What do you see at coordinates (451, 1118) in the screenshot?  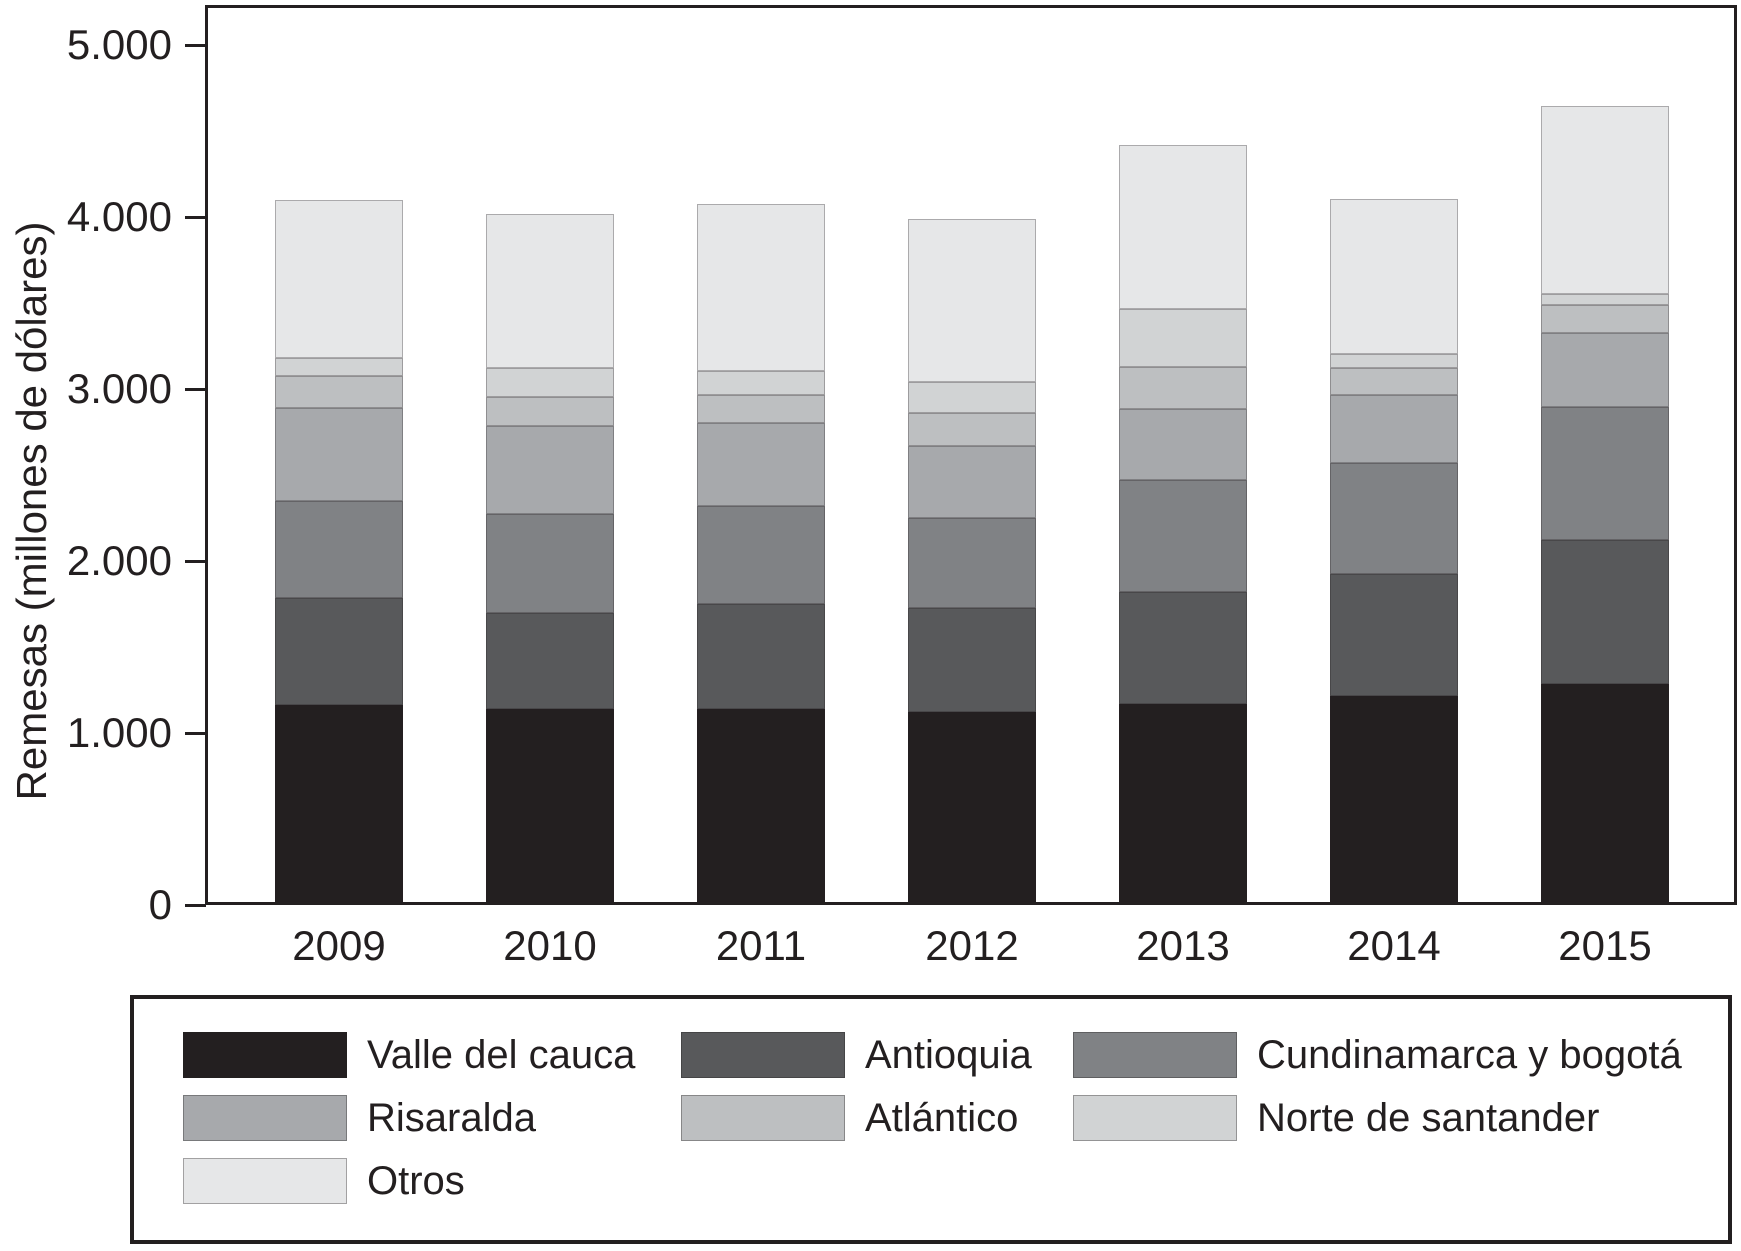 I see `legend-label: Risaralda` at bounding box center [451, 1118].